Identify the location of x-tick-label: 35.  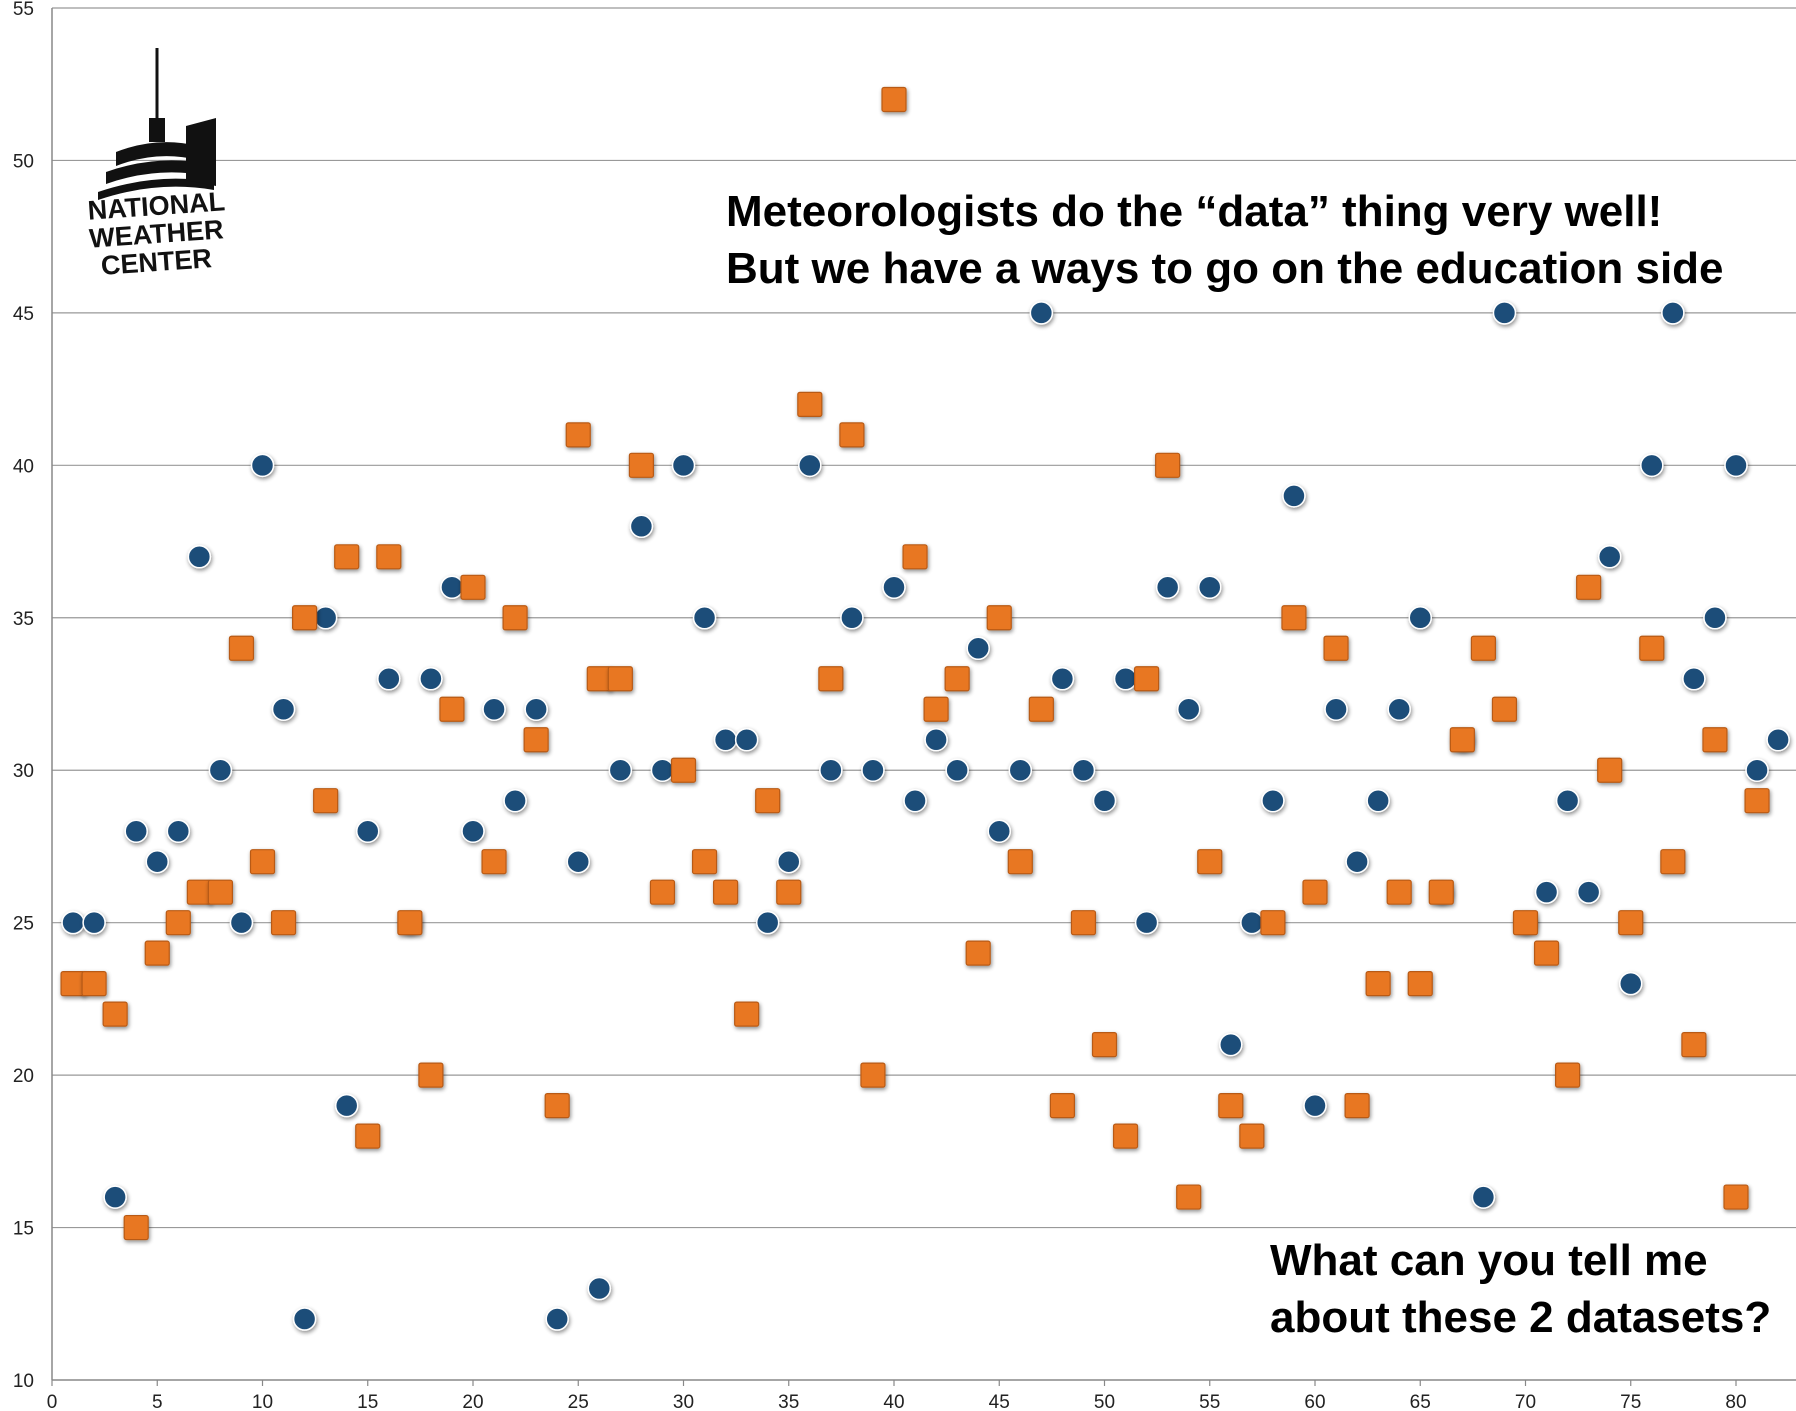
(788, 1401).